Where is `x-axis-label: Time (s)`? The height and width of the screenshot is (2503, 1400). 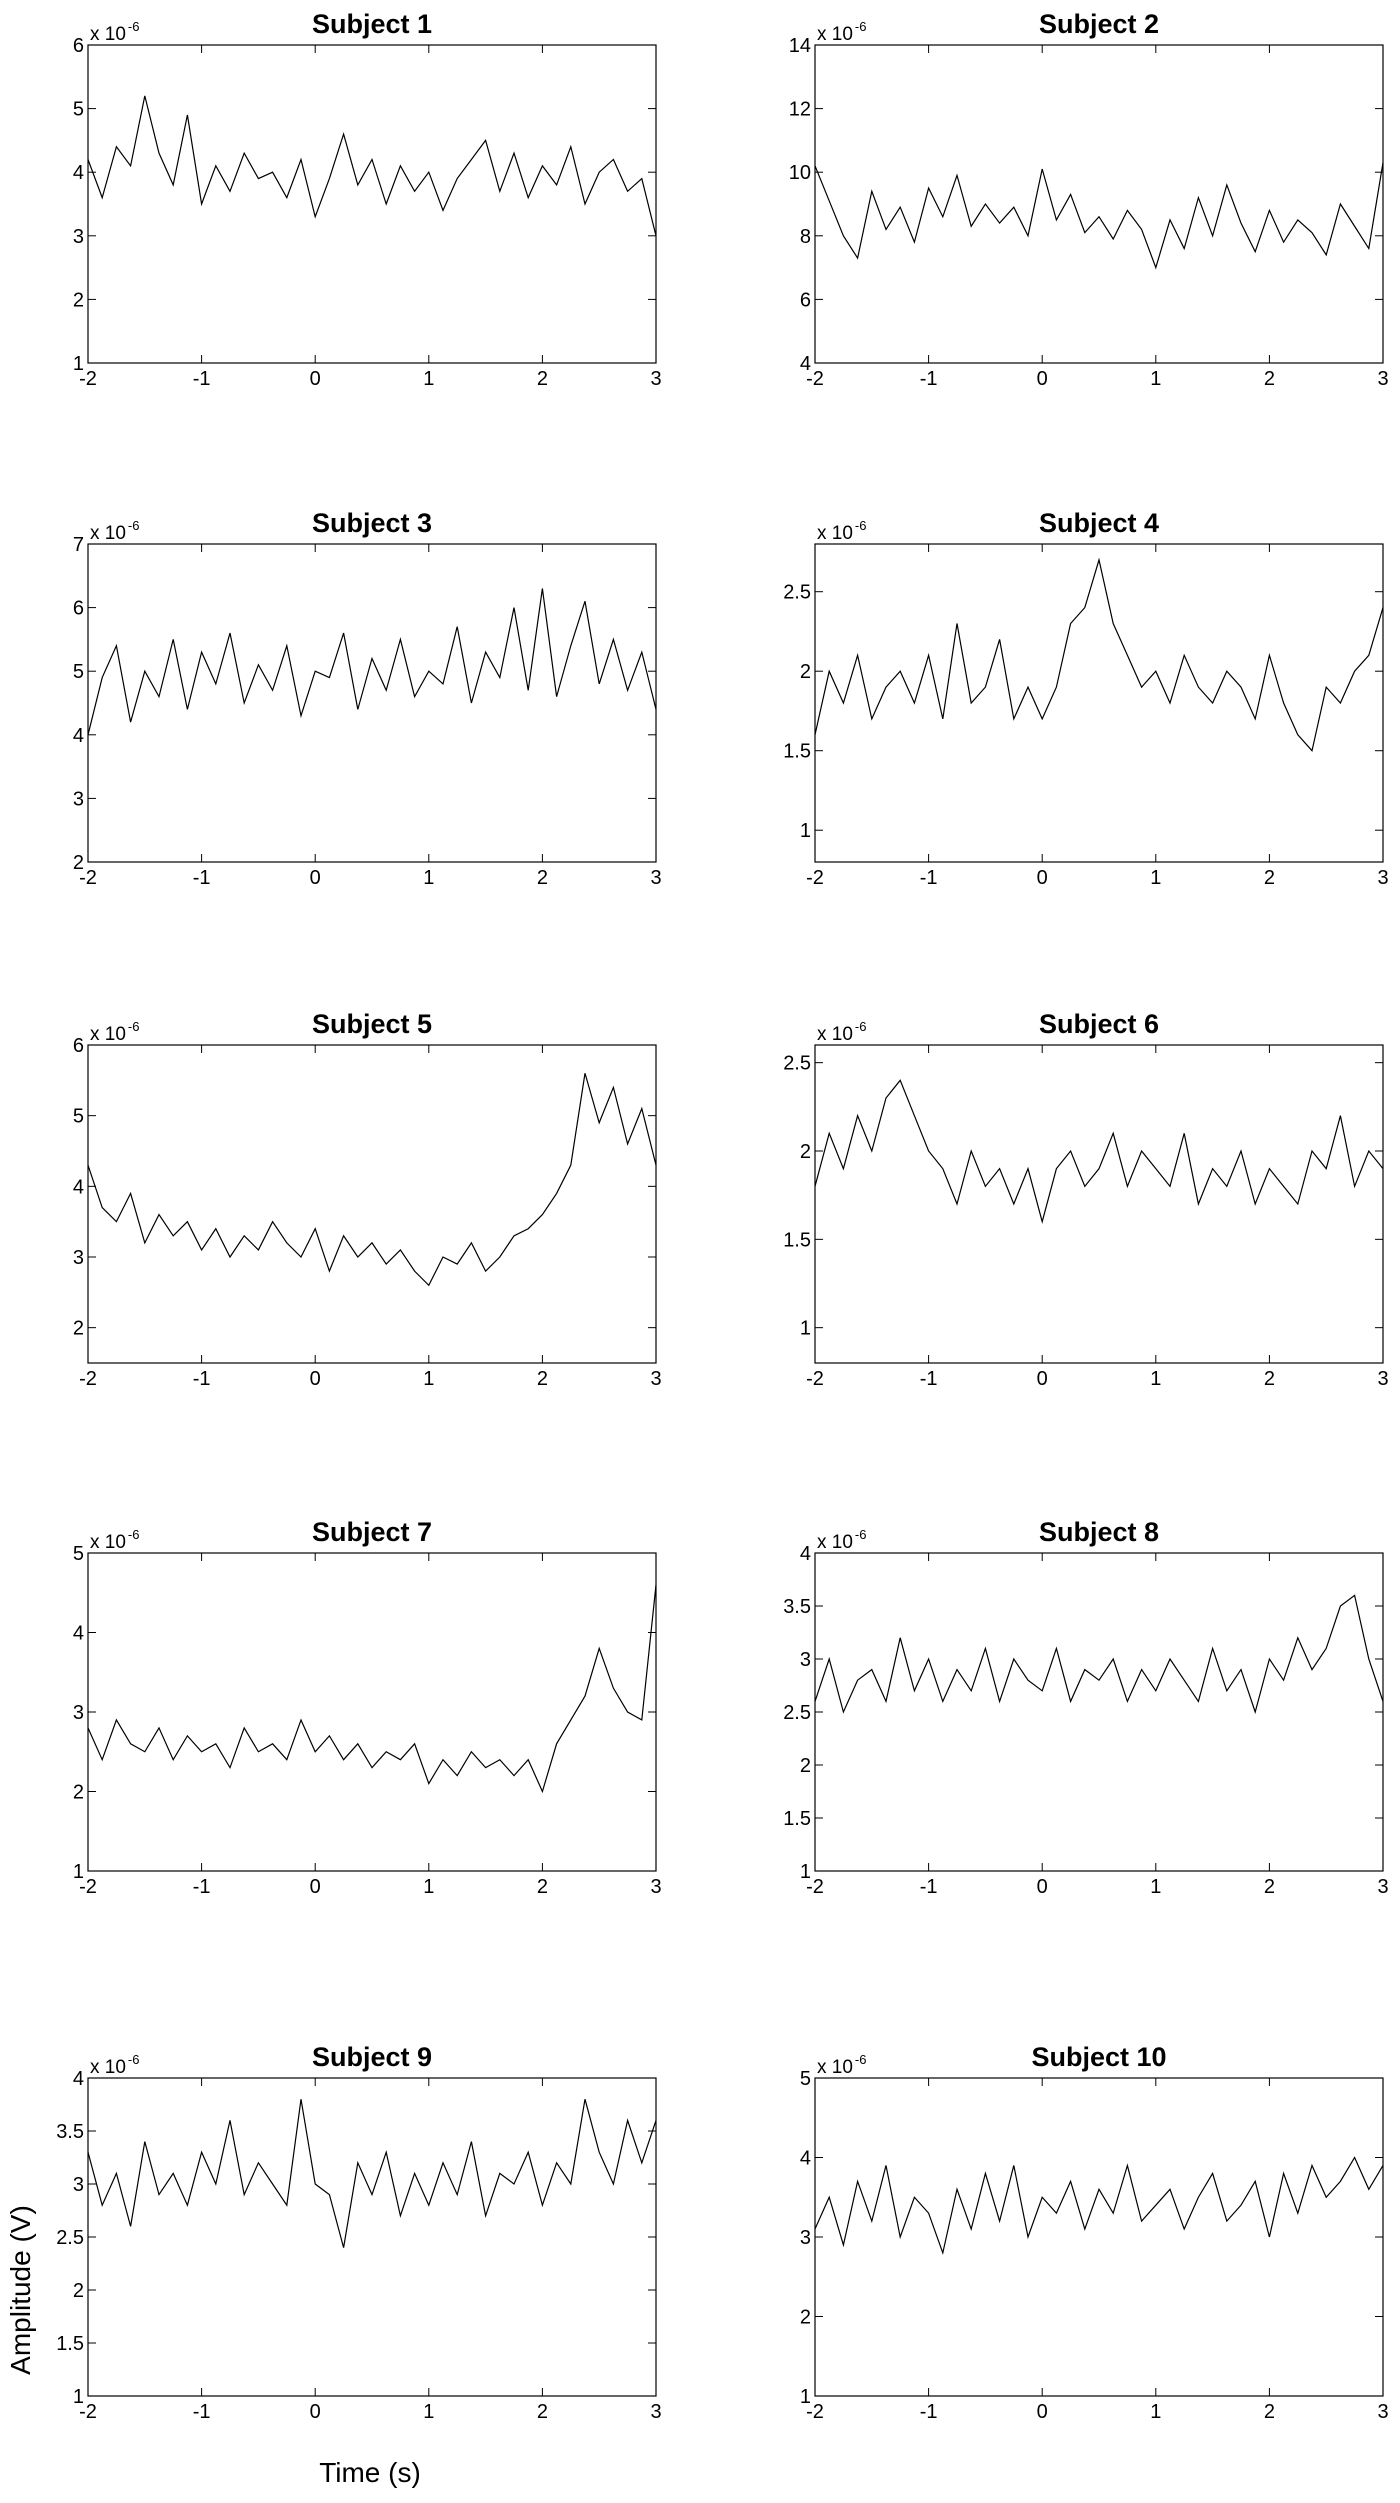
x-axis-label: Time (s) is located at coordinates (370, 2472).